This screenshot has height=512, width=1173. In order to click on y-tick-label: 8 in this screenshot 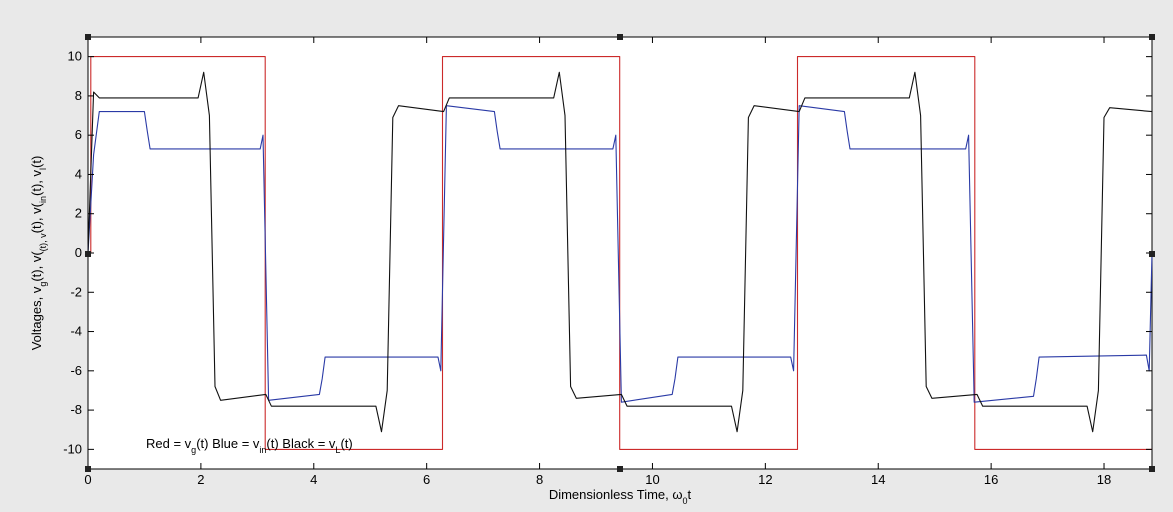, I will do `click(78, 95)`.